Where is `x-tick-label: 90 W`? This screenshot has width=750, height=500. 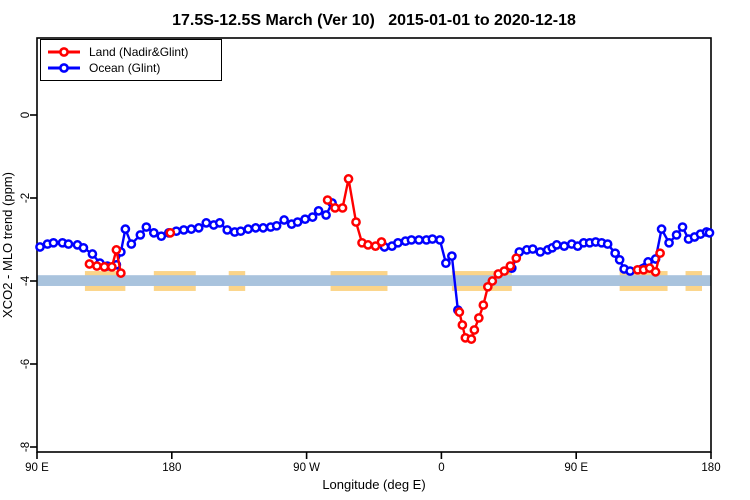 x-tick-label: 90 W is located at coordinates (306, 468).